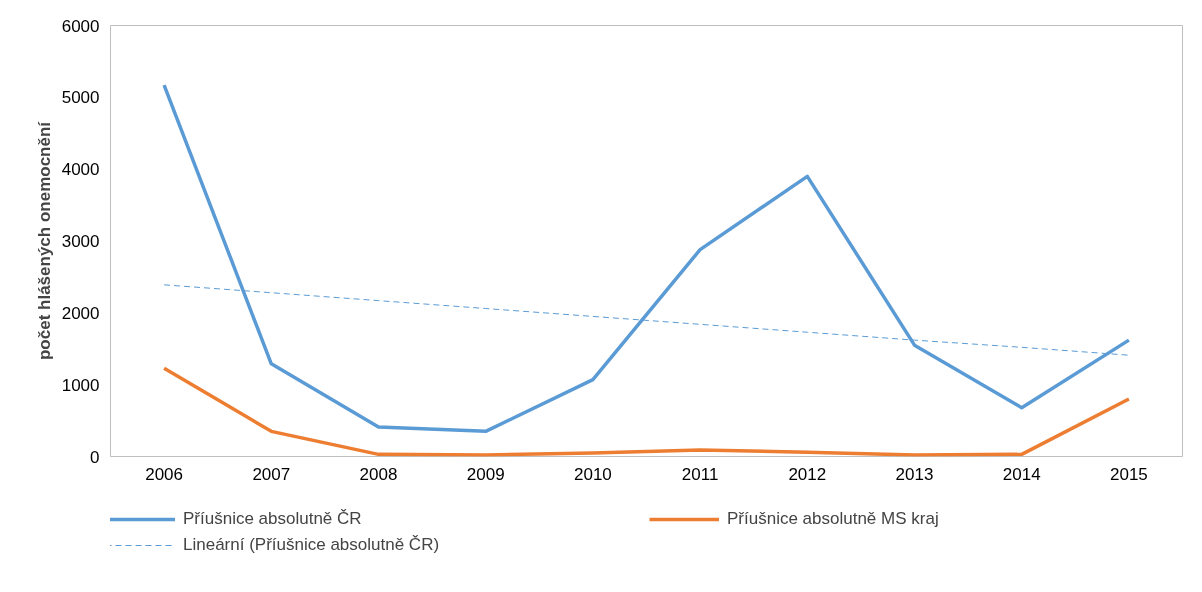 Image resolution: width=1202 pixels, height=592 pixels. I want to click on y-tick-label: 6000, so click(80, 26).